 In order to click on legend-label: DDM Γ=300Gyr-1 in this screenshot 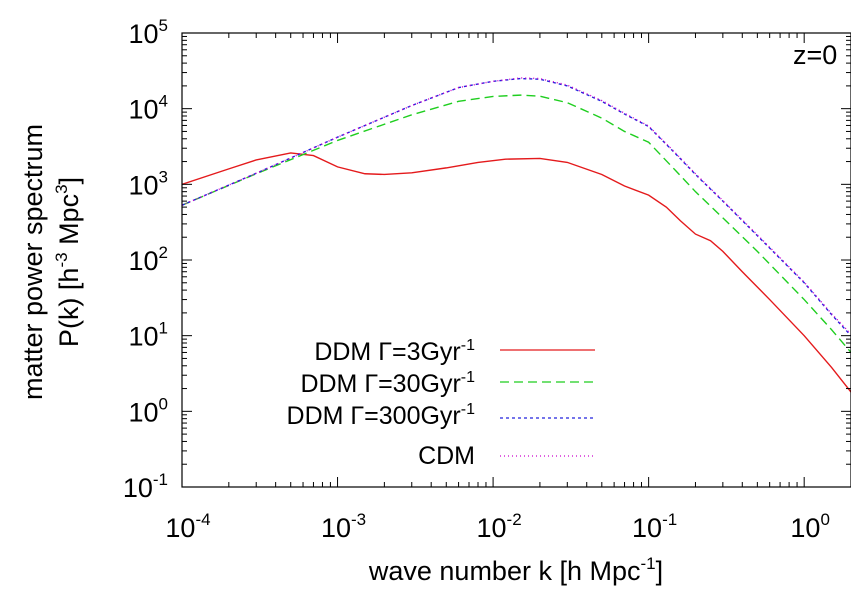, I will do `click(381, 415)`.